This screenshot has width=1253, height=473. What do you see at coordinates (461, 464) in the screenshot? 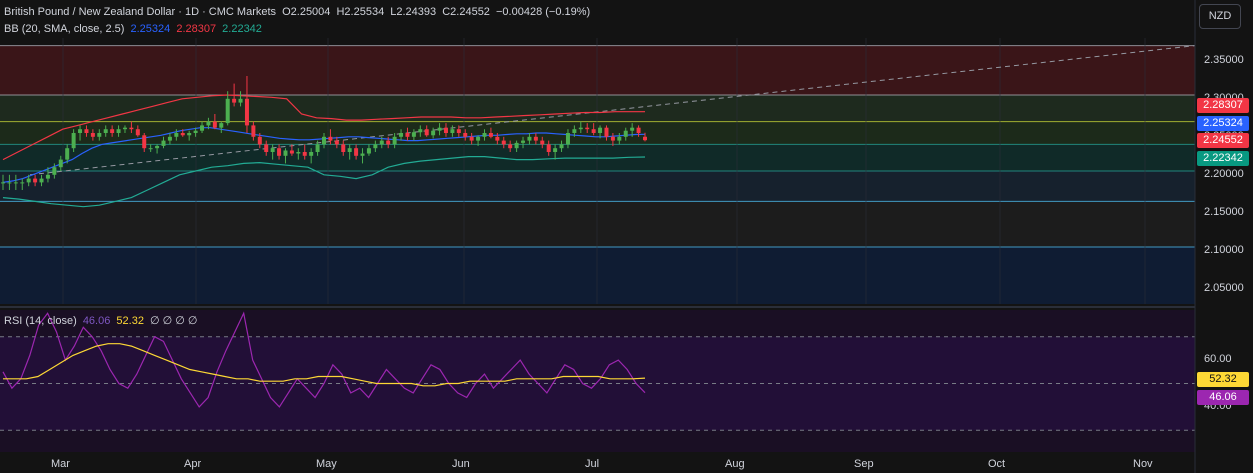
I see `time-axis-label: Jun` at bounding box center [461, 464].